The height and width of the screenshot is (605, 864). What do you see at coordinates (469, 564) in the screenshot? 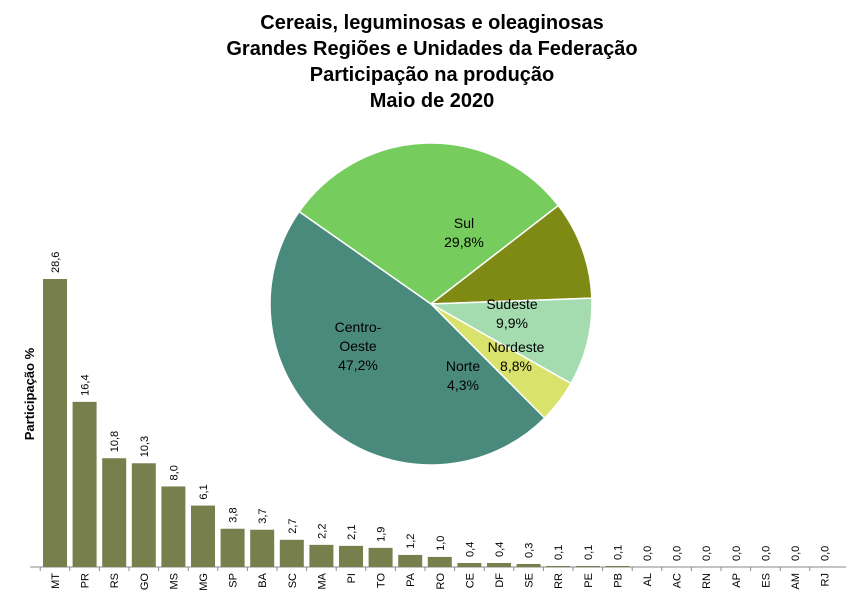
I see `bar-CE` at bounding box center [469, 564].